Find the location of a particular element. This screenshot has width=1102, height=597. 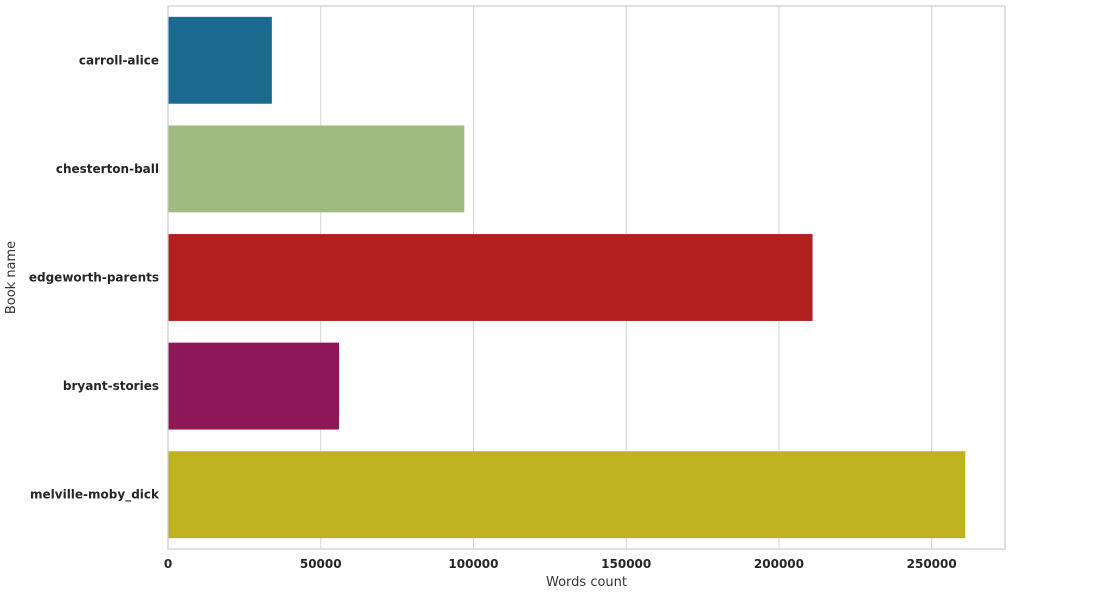

y-tick-label: bryant-stories is located at coordinates (111, 386).